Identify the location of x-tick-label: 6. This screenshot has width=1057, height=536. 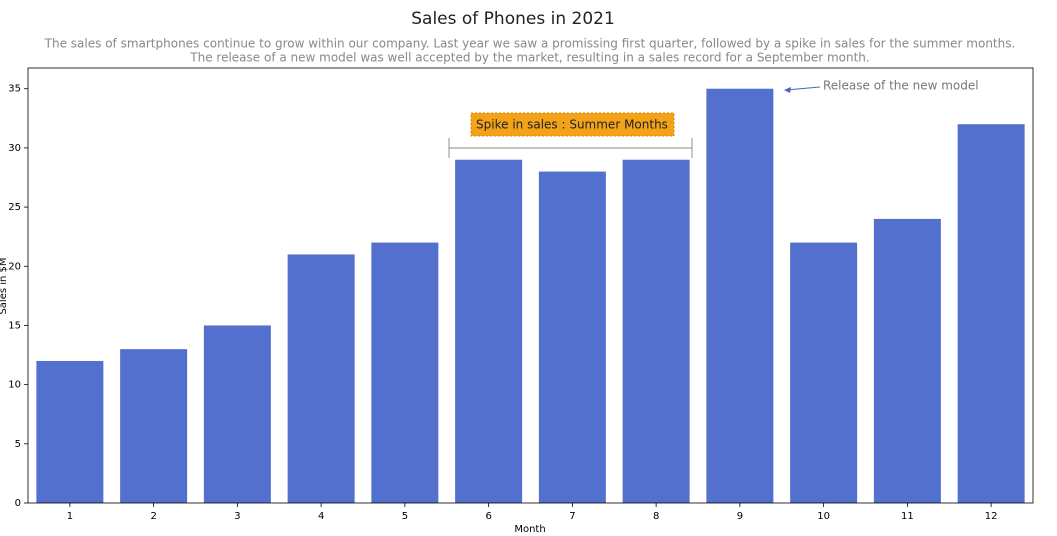
(488, 516).